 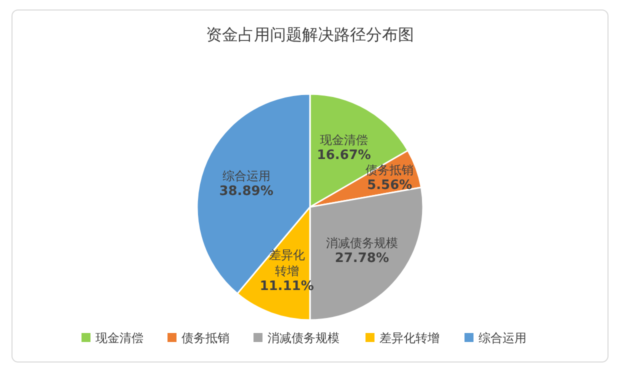 I want to click on legend-label: 现金清偿, so click(x=120, y=338).